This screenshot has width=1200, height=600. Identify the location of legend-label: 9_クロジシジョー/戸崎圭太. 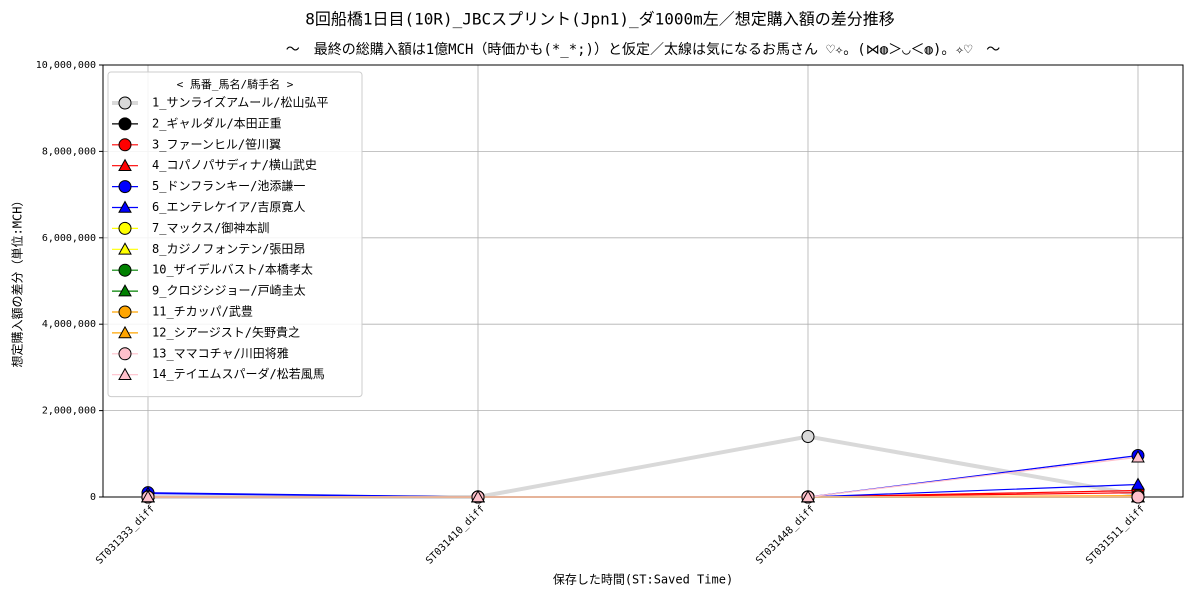
(229, 290).